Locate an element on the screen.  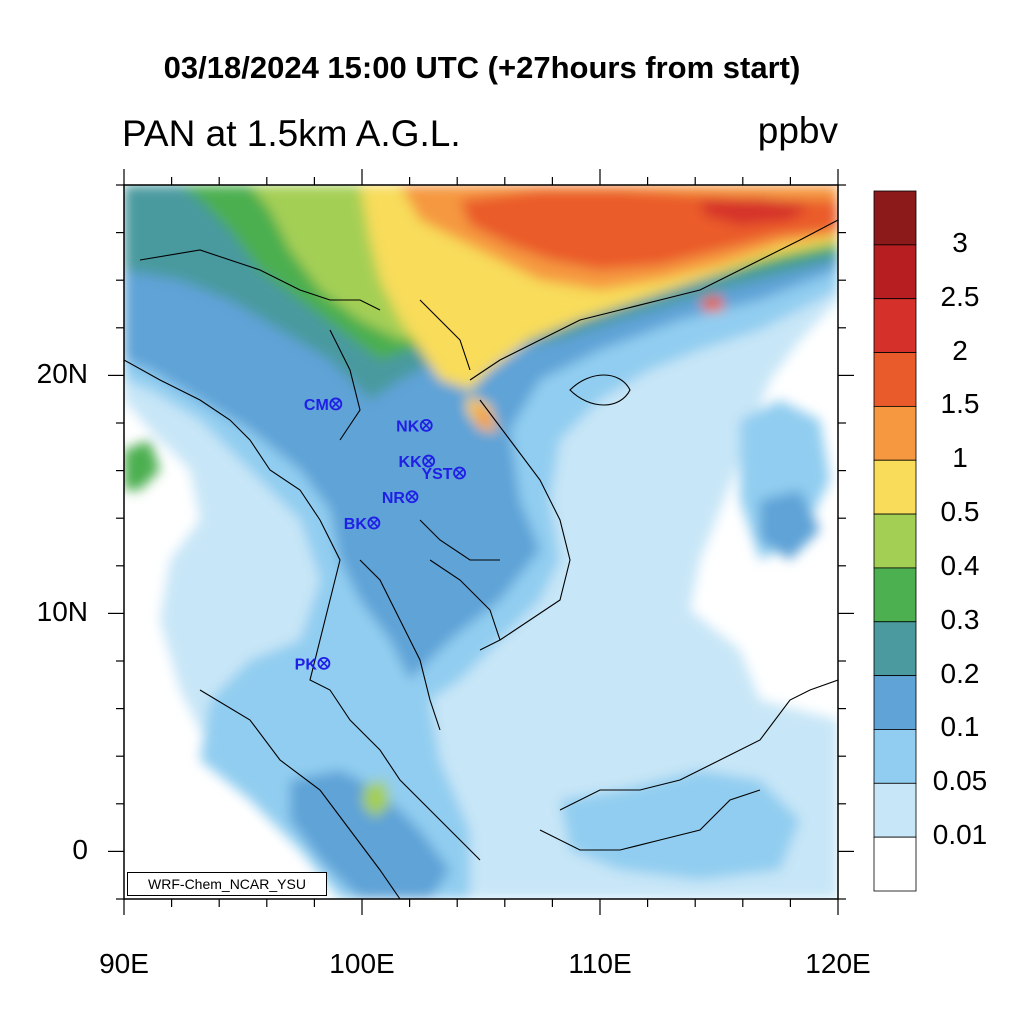
colorbar is located at coordinates (895, 541).